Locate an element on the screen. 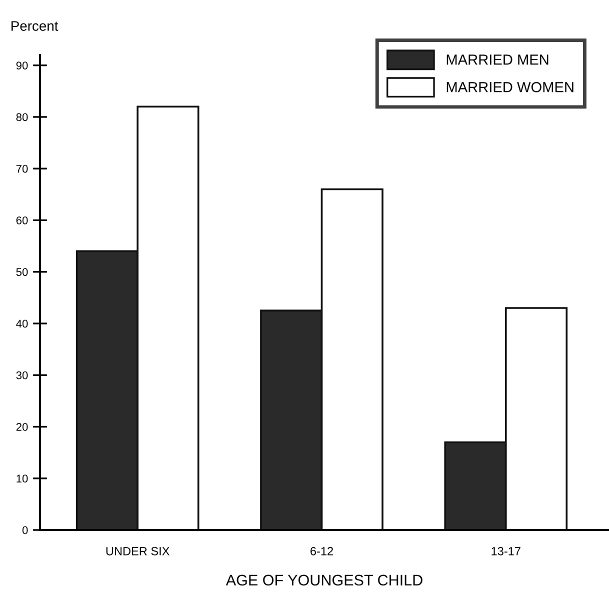  y-tick-label: 60 is located at coordinates (22, 220).